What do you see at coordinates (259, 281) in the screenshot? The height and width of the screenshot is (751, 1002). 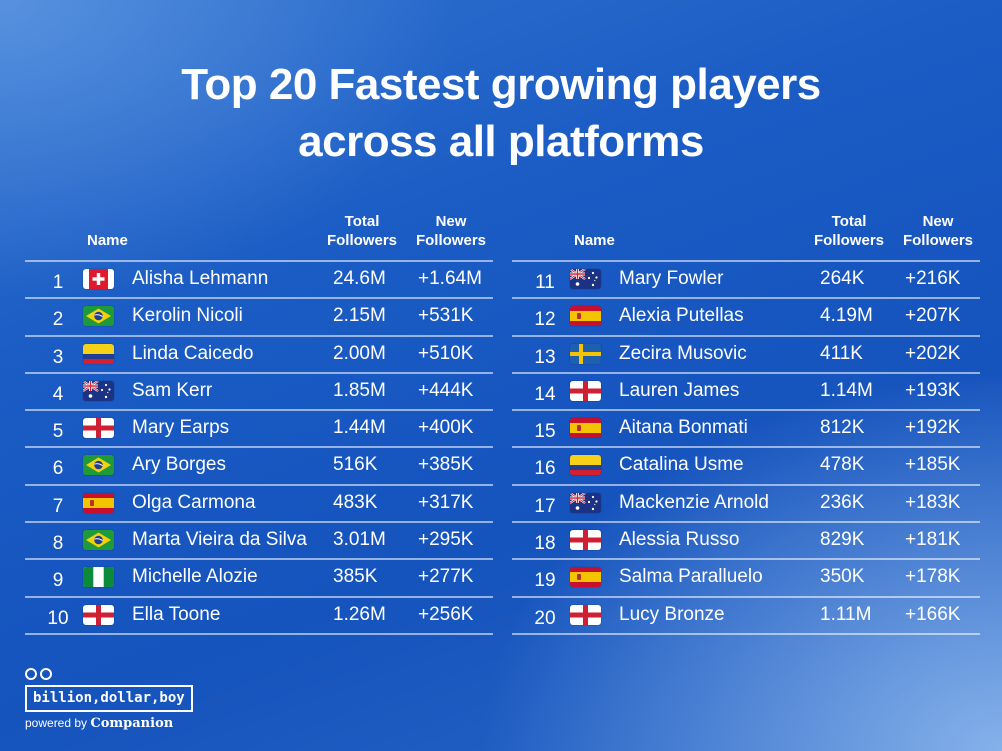 I see `table-row: 1 Alisha Lehmann 24.6M +1.64M` at bounding box center [259, 281].